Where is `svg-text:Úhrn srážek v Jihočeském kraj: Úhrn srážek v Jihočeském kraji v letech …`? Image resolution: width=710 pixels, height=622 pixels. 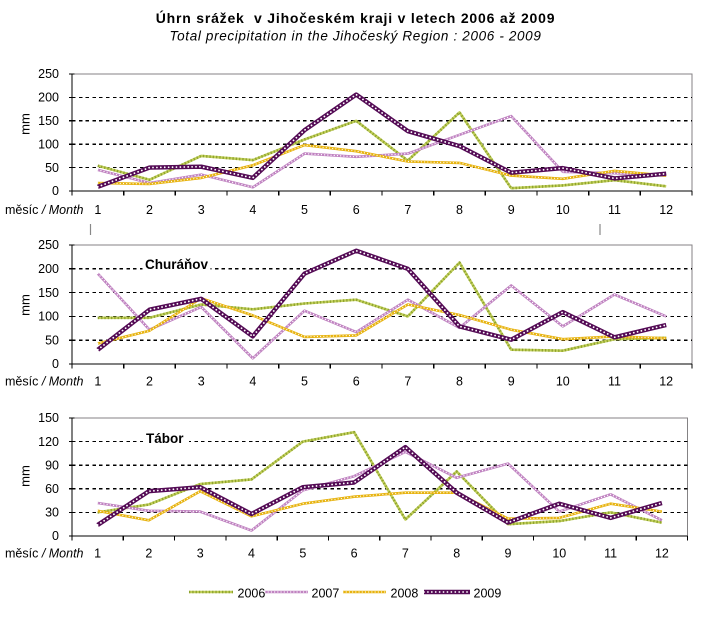 svg-text:Úhrn srážek v Jihočeském kraj: Úhrn srážek v Jihočeském kraji v letech … is located at coordinates (356, 17).